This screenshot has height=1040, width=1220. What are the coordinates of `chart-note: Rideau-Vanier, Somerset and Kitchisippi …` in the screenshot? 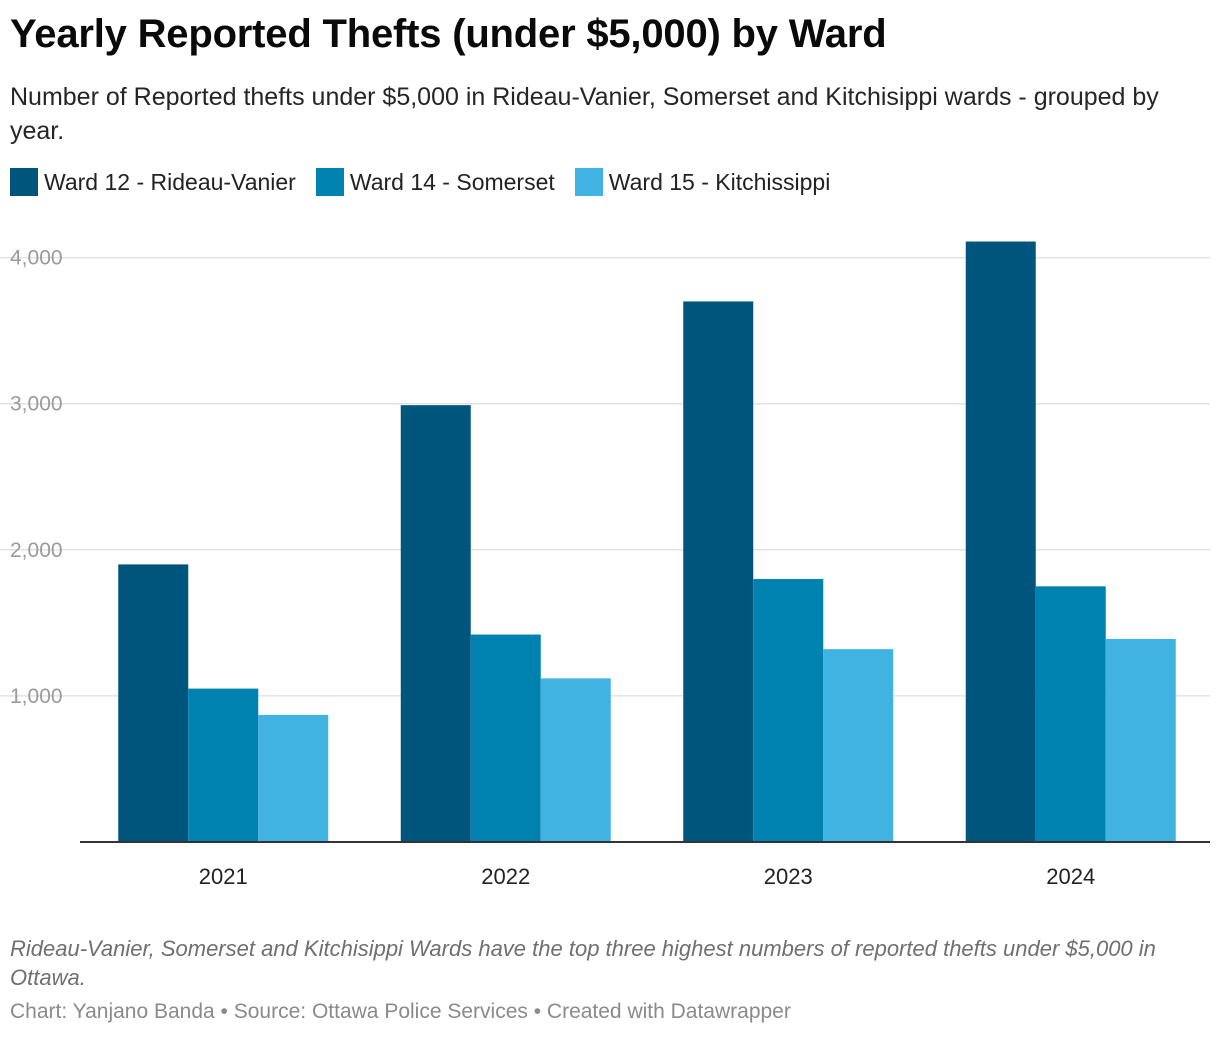 It's located at (583, 963).